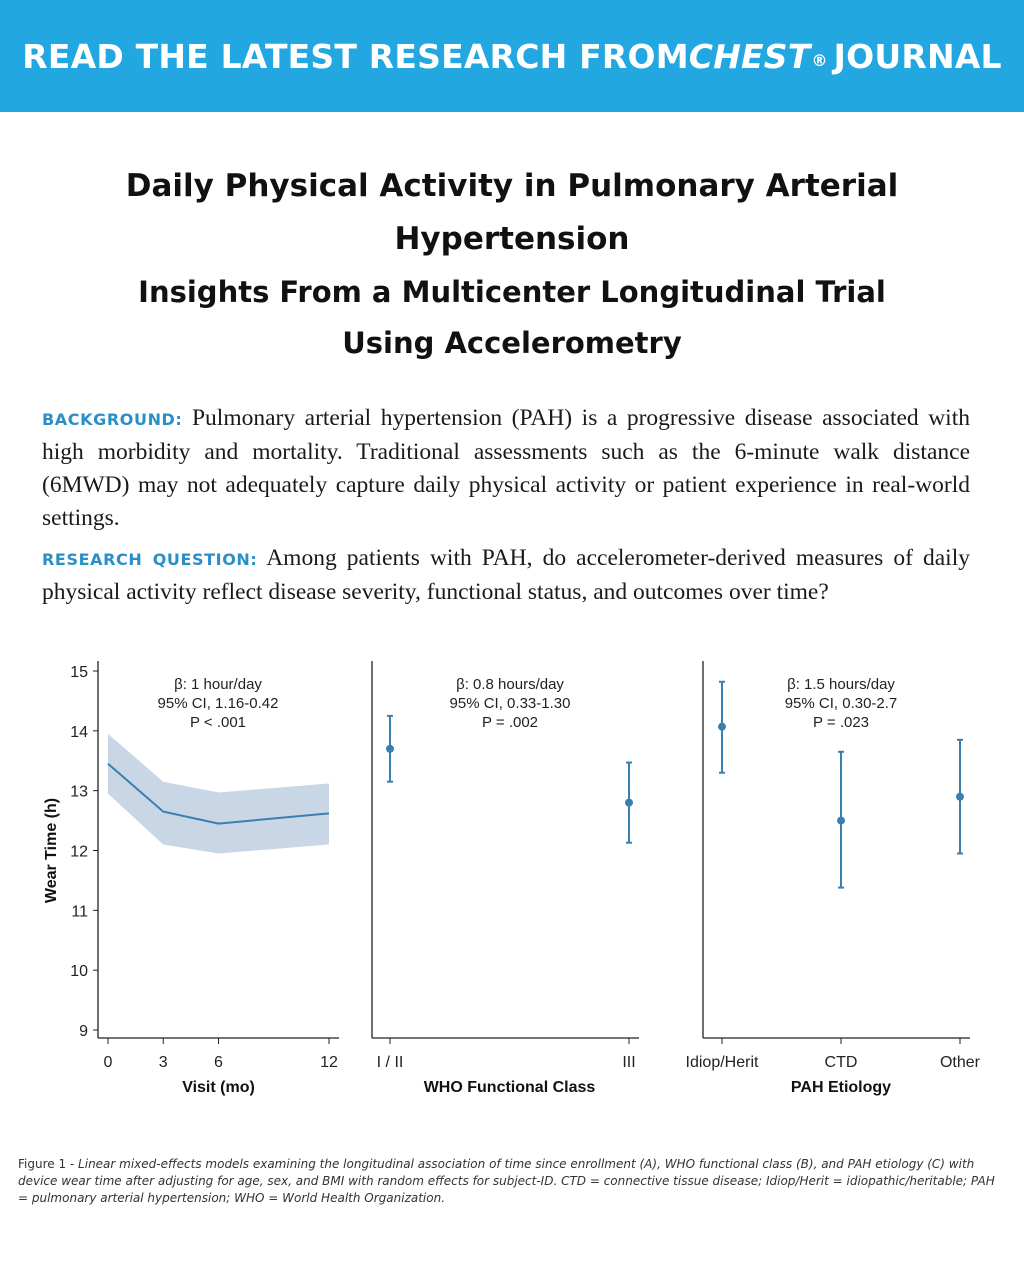  Describe the element at coordinates (960, 1062) in the screenshot. I see `x-tick-label: Other` at that location.